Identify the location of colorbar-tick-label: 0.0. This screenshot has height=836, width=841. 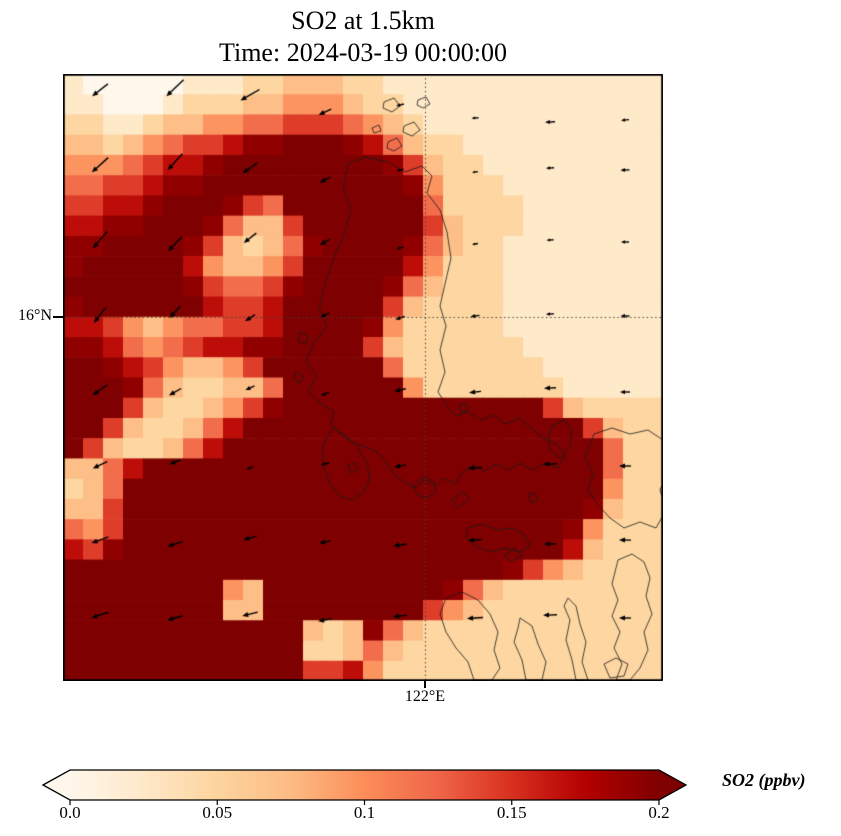
(70, 812).